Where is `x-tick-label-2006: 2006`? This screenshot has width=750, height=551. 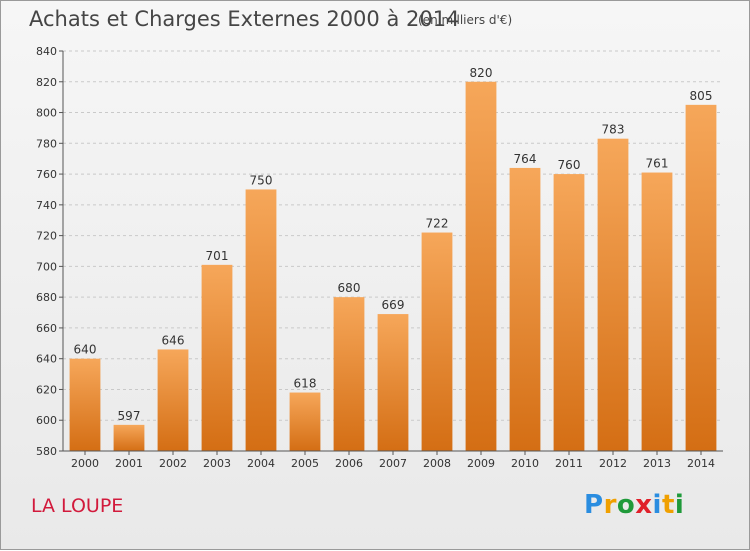 x-tick-label-2006: 2006 is located at coordinates (349, 463).